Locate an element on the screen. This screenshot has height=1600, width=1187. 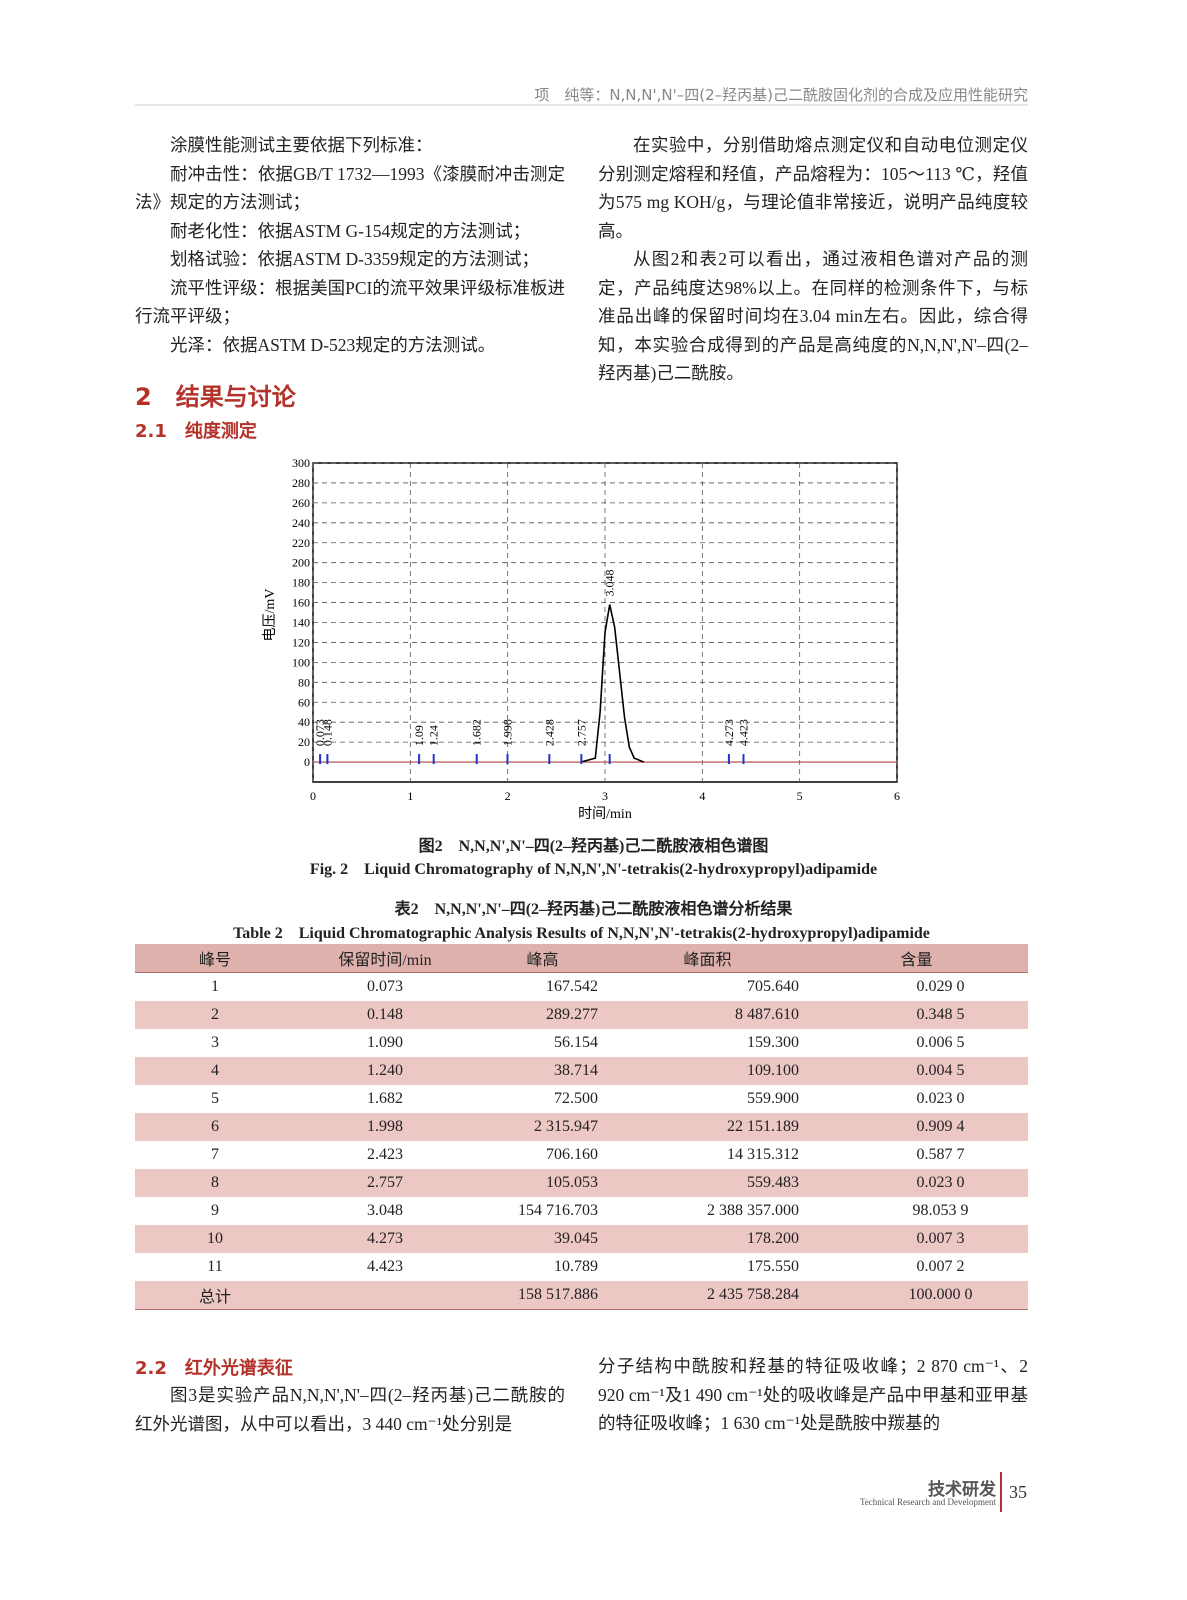
table-cell: 0.587 7 is located at coordinates (940, 1154).